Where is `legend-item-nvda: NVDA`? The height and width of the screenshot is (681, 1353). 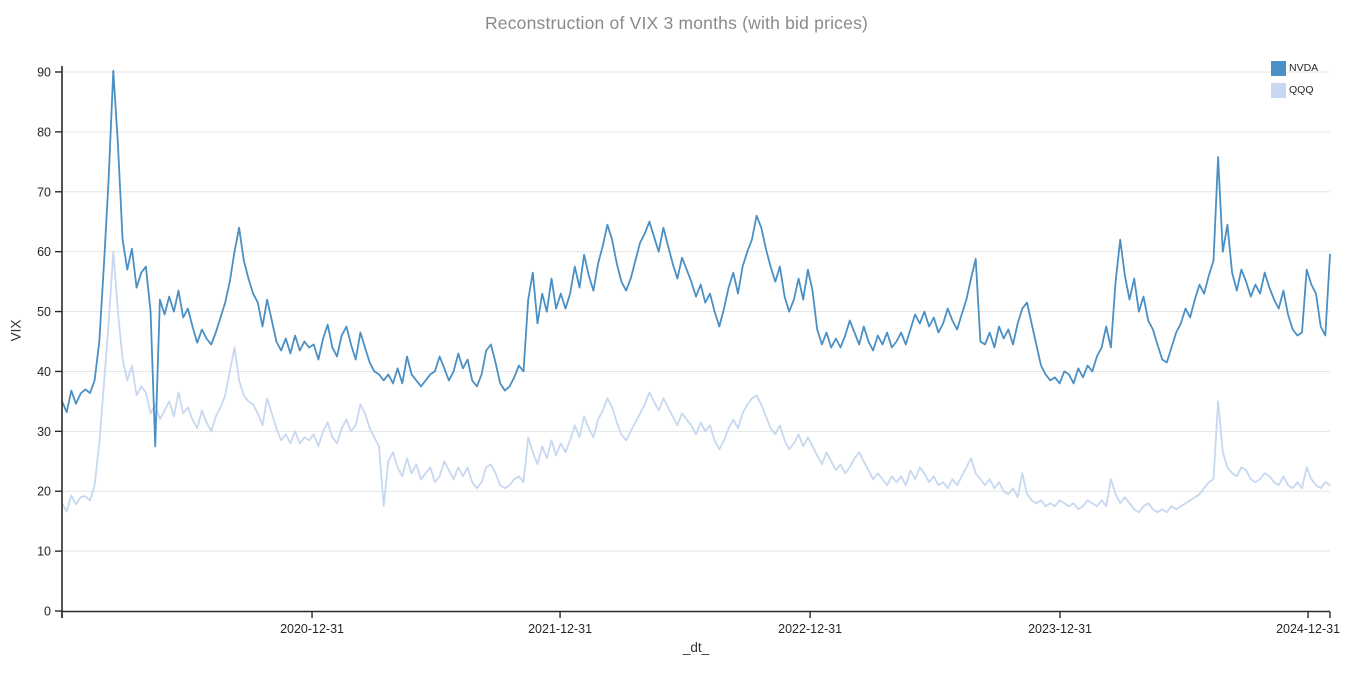
legend-item-nvda: NVDA is located at coordinates (1294, 68).